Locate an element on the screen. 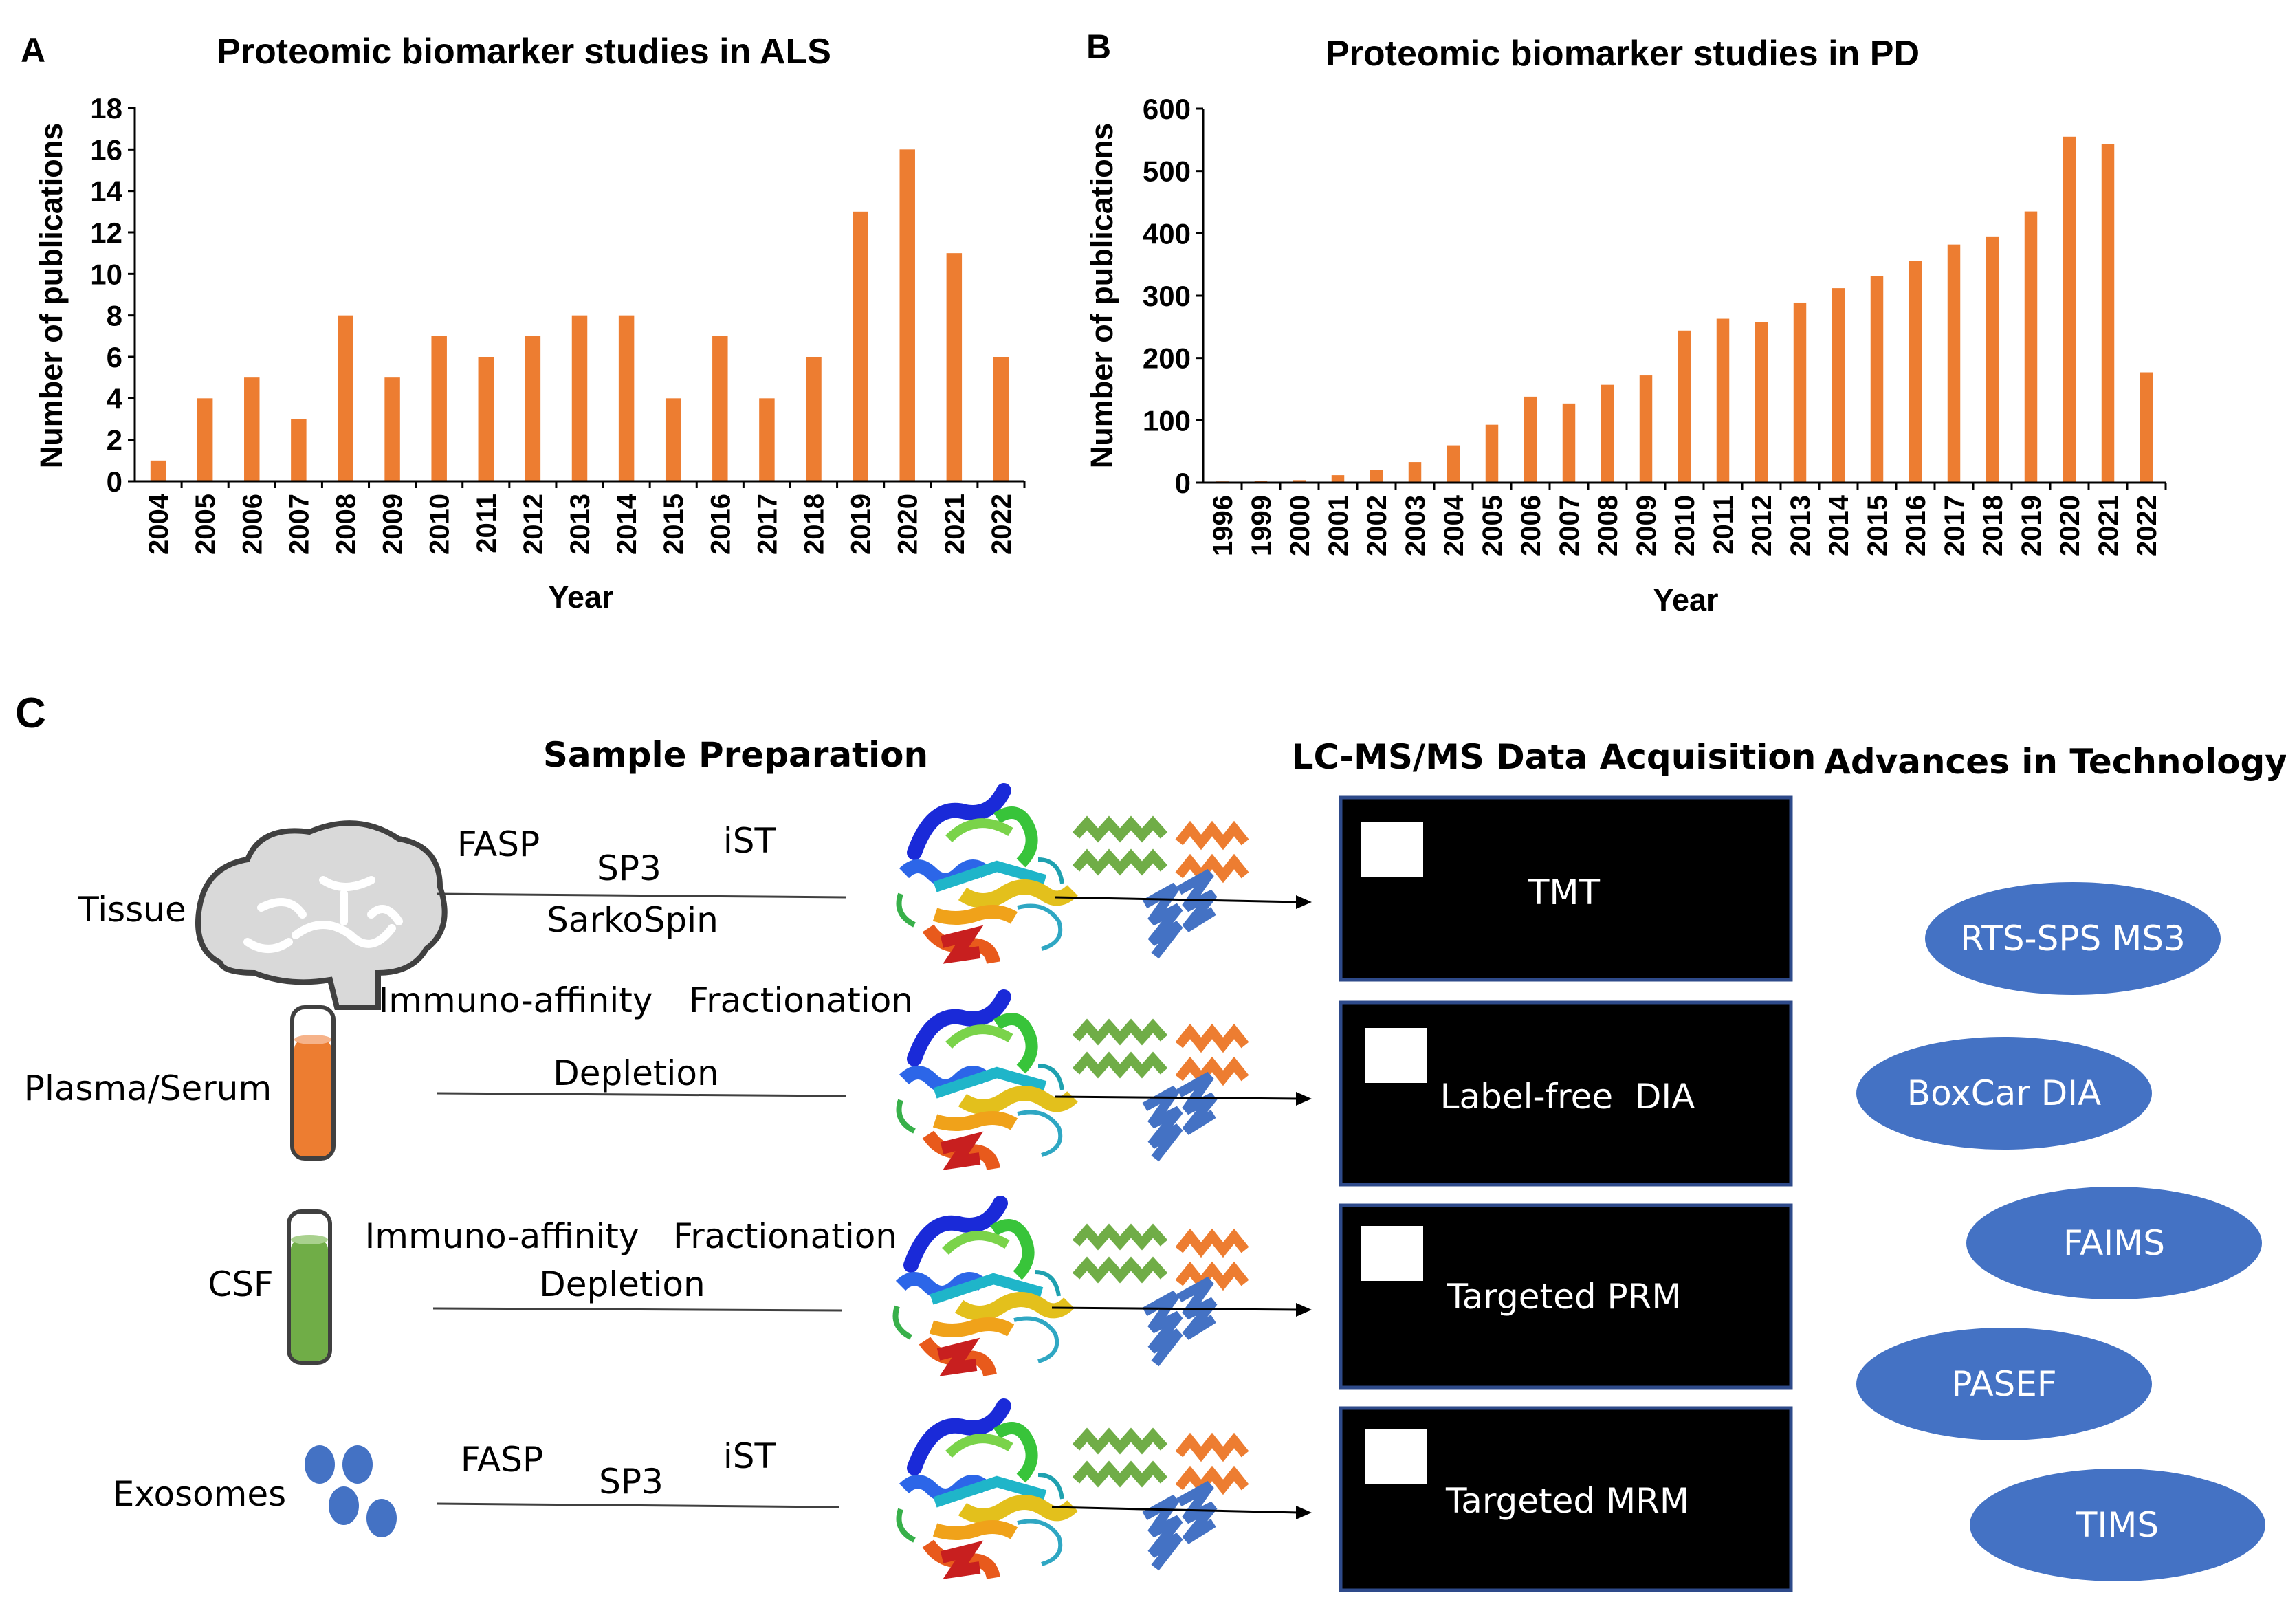 The width and height of the screenshot is (2286, 1624). a-y-tick-label: 0 is located at coordinates (114, 481).